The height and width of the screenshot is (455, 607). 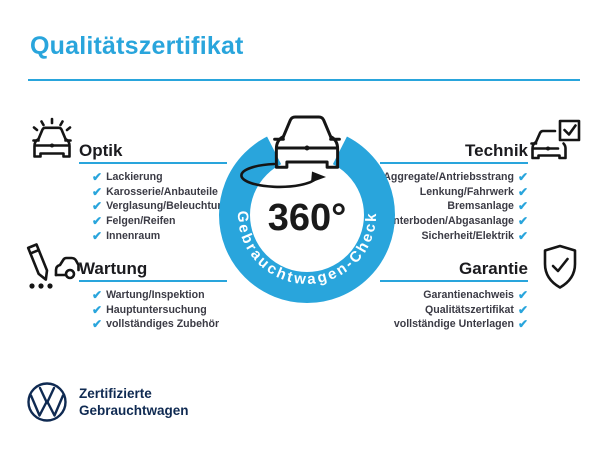 What do you see at coordinates (413, 235) in the screenshot?
I see `checklist-item: Sicherheit/Elektrik ✔` at bounding box center [413, 235].